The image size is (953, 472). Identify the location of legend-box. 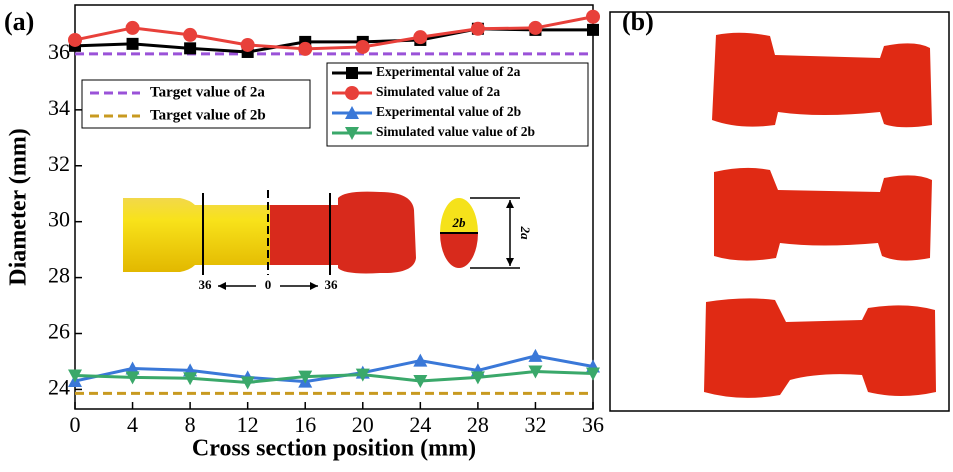
(196, 104).